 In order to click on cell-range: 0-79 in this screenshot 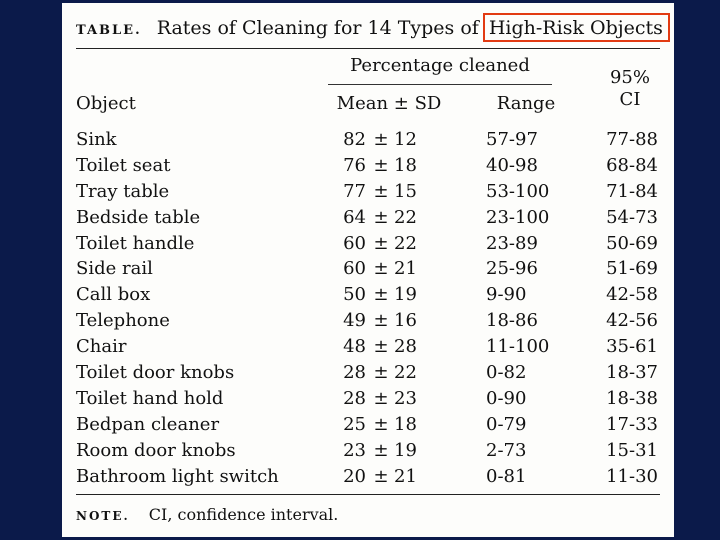, I will do `click(506, 424)`.